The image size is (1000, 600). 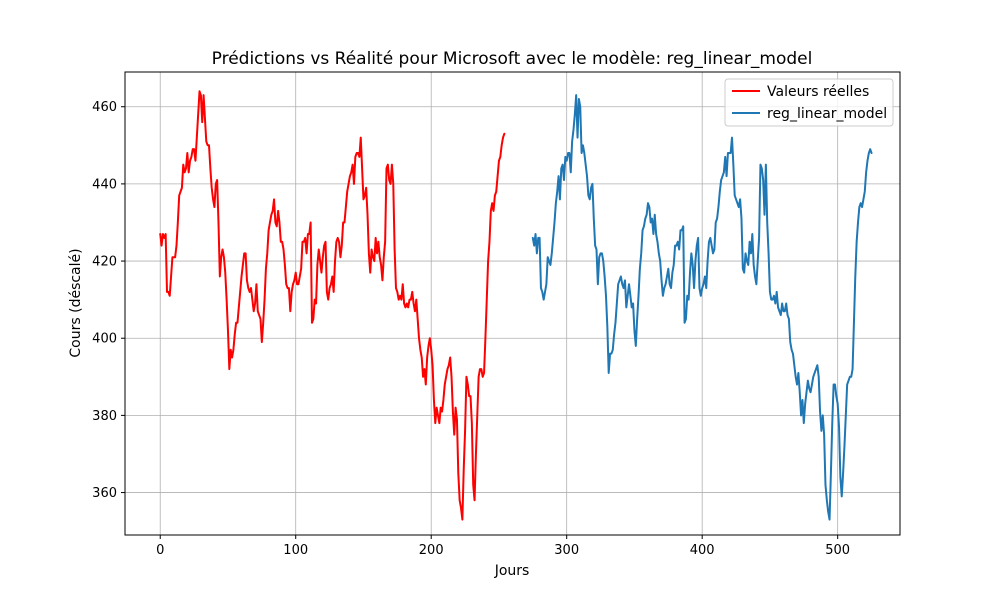 What do you see at coordinates (512, 571) in the screenshot?
I see `x-axis-title: Jours` at bounding box center [512, 571].